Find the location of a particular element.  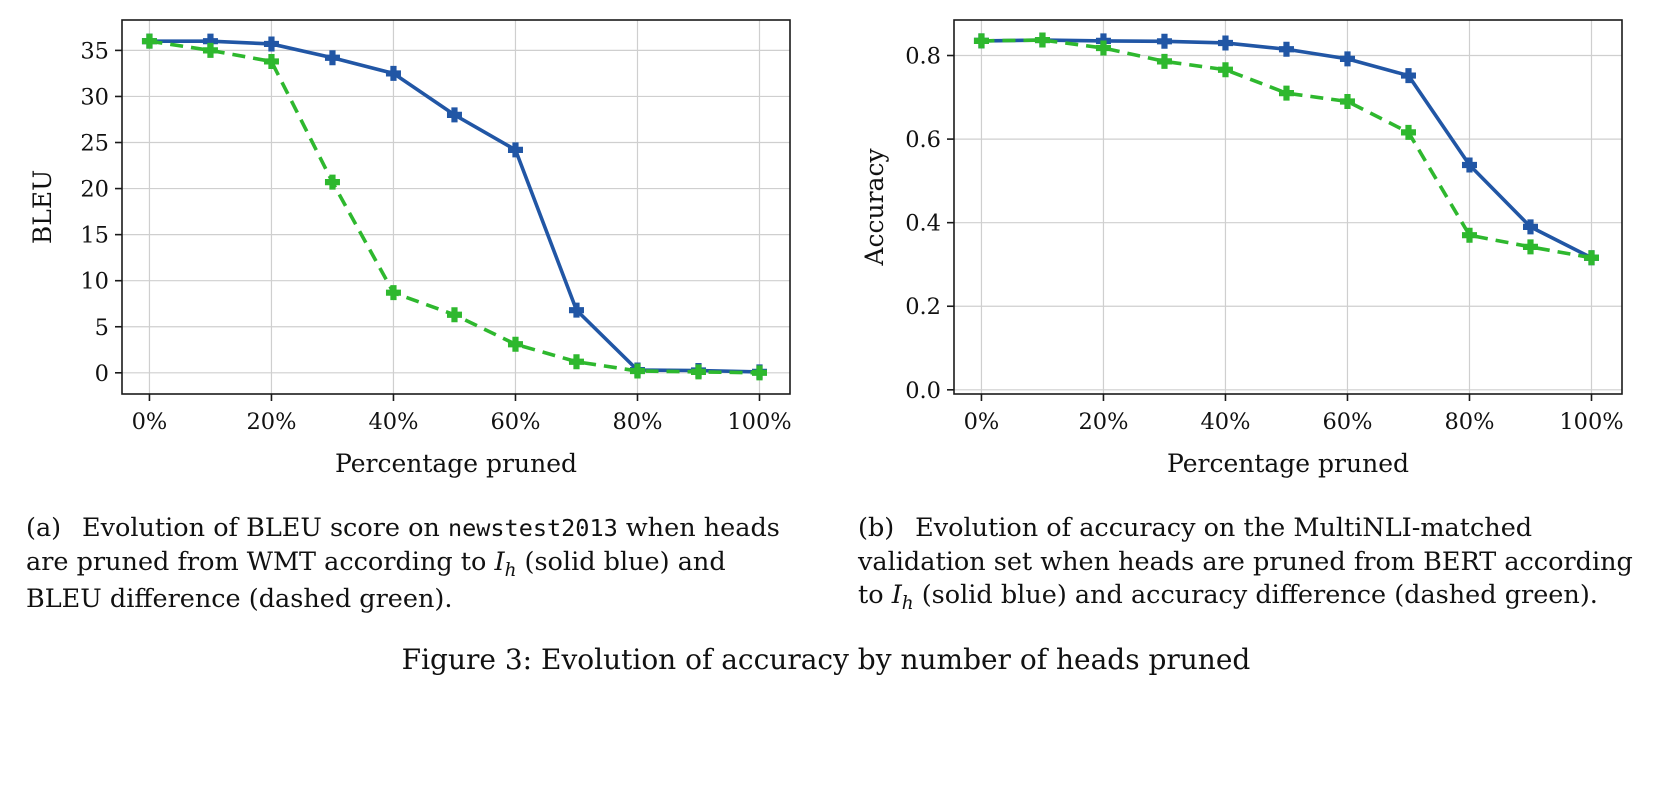

y-tick-label: 25 is located at coordinates (94, 144).